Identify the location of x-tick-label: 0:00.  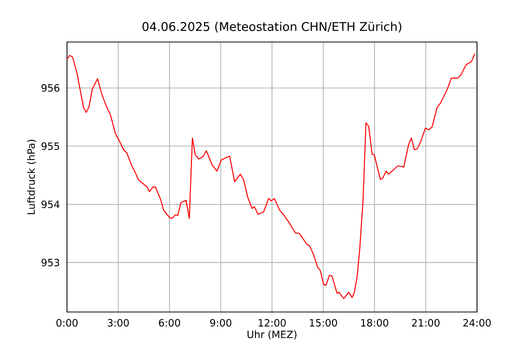
(67, 323).